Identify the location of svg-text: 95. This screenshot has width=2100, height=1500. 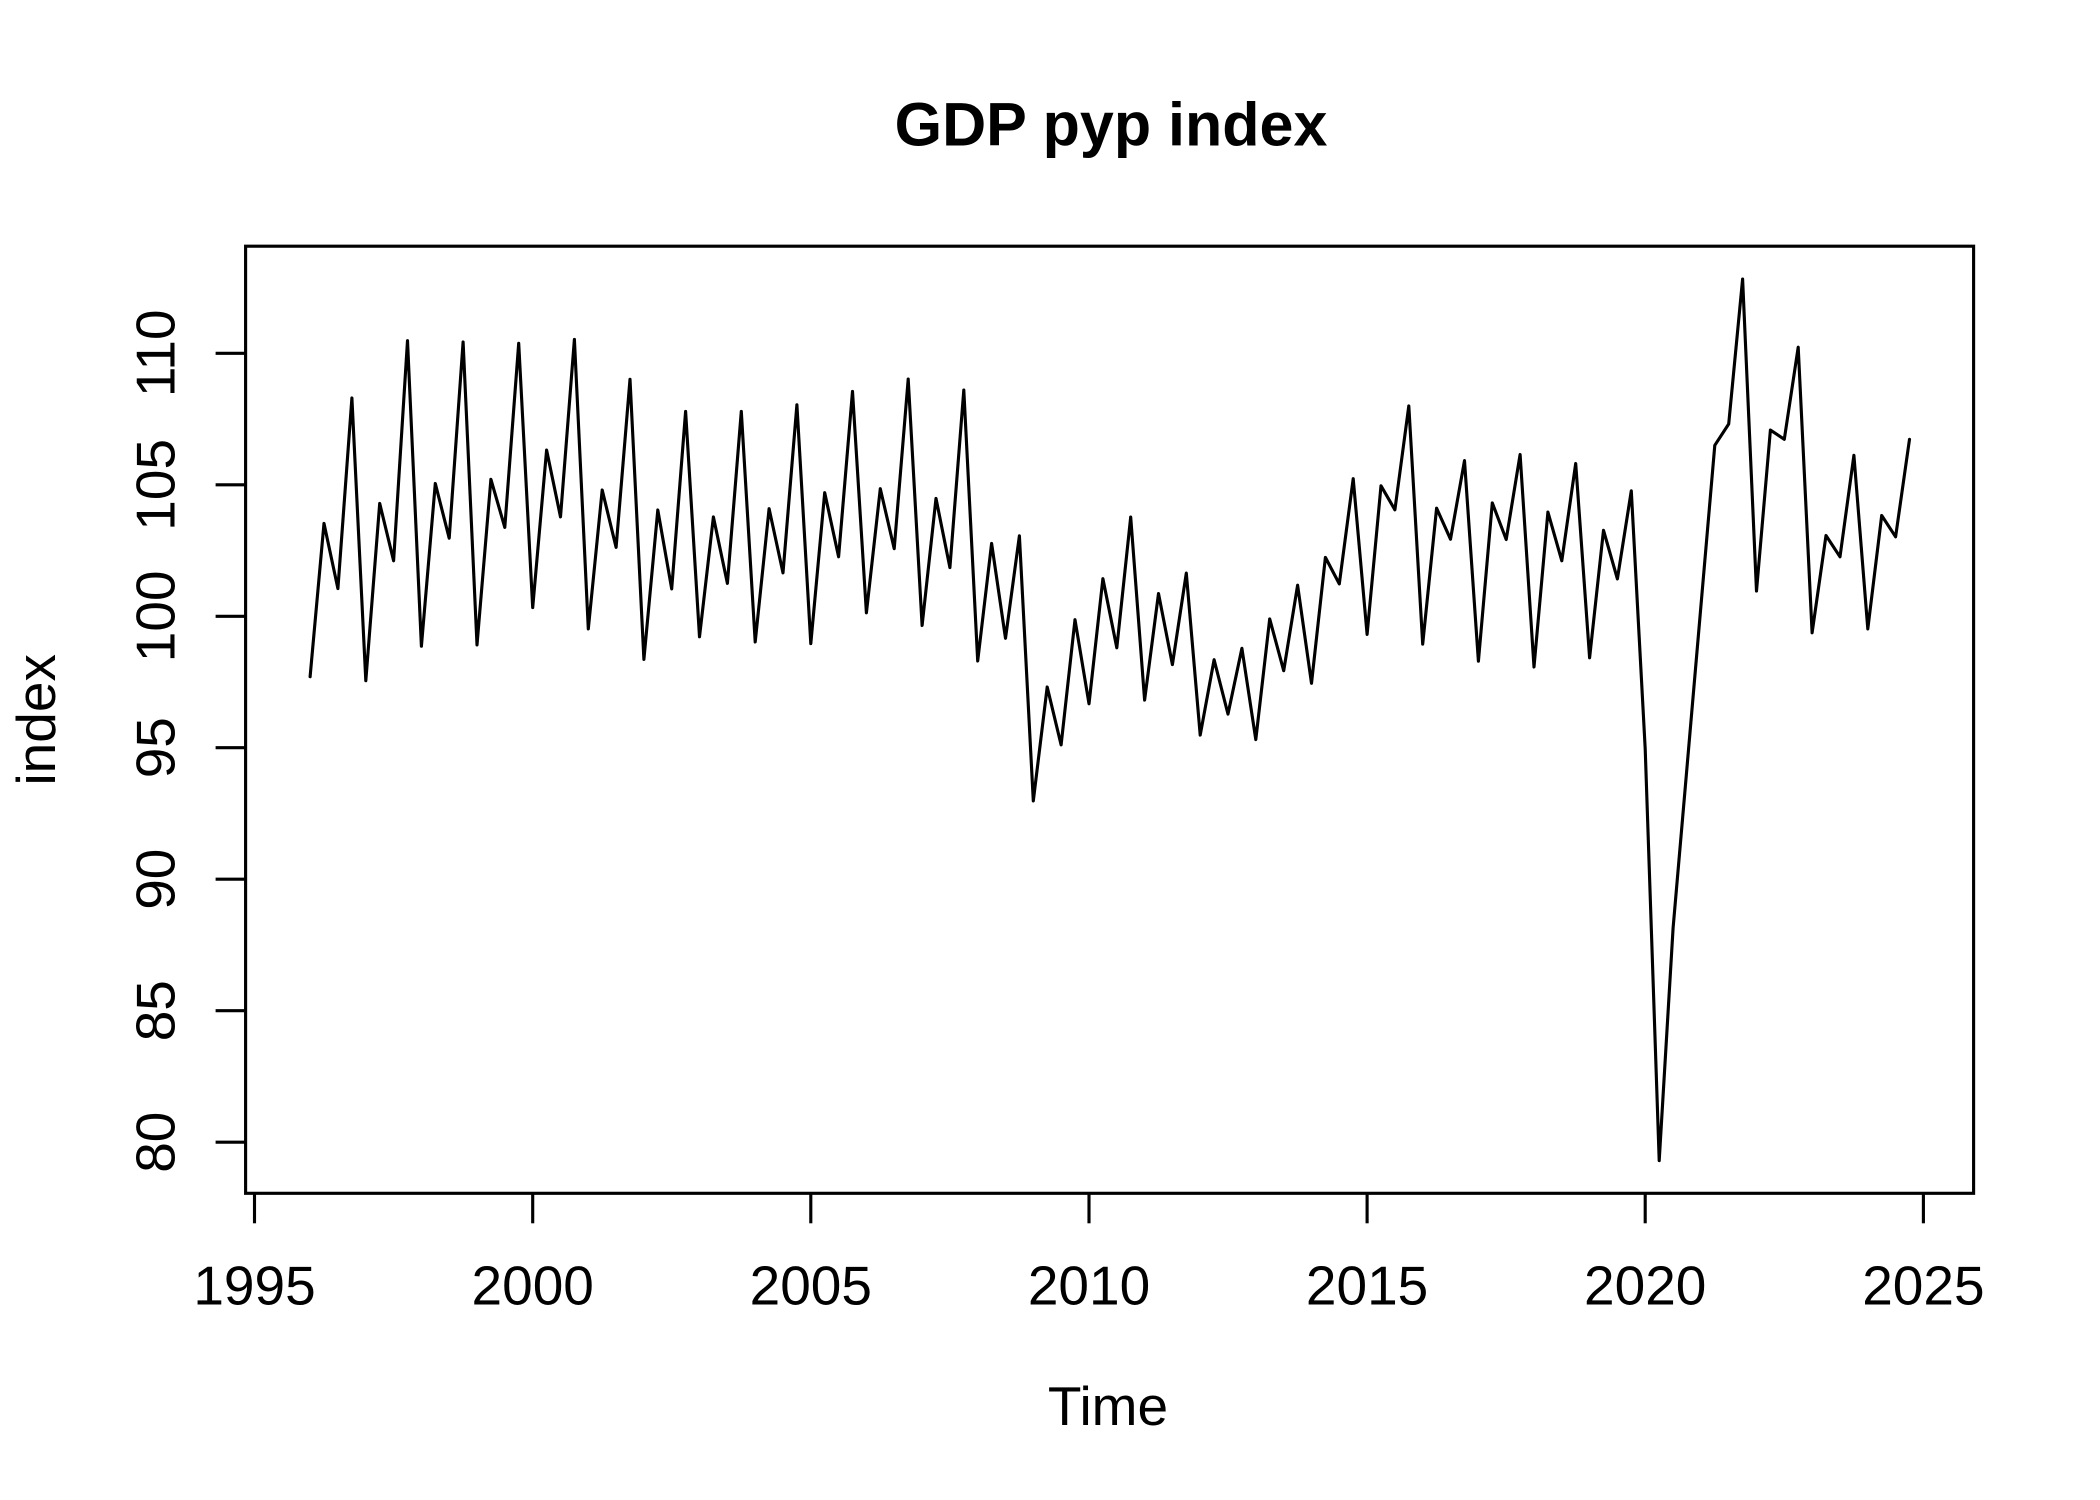
(156, 747).